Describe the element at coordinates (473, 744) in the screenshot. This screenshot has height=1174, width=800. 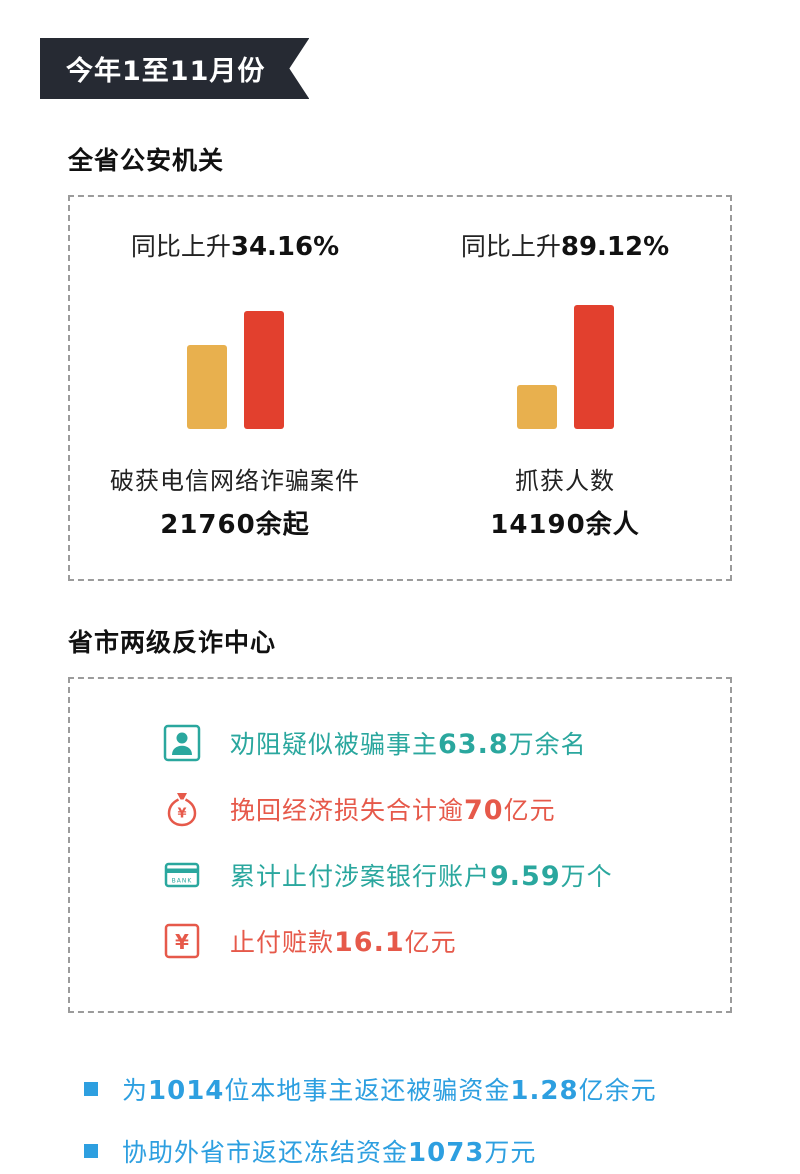
I see `stat-text-value: 63.8` at that location.